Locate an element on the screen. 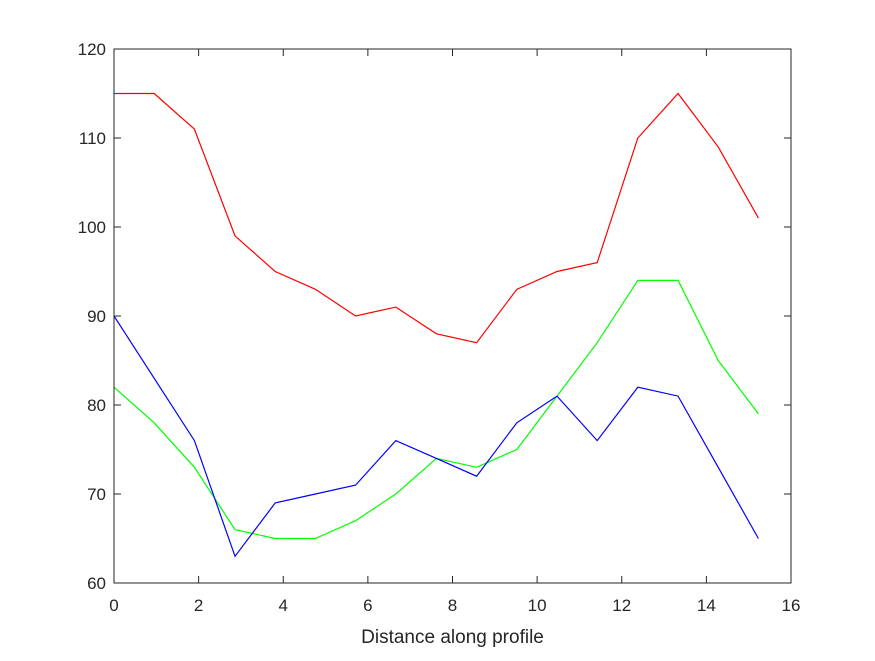 The width and height of the screenshot is (875, 661). y-tick-label-110: 110 is located at coordinates (92, 138).